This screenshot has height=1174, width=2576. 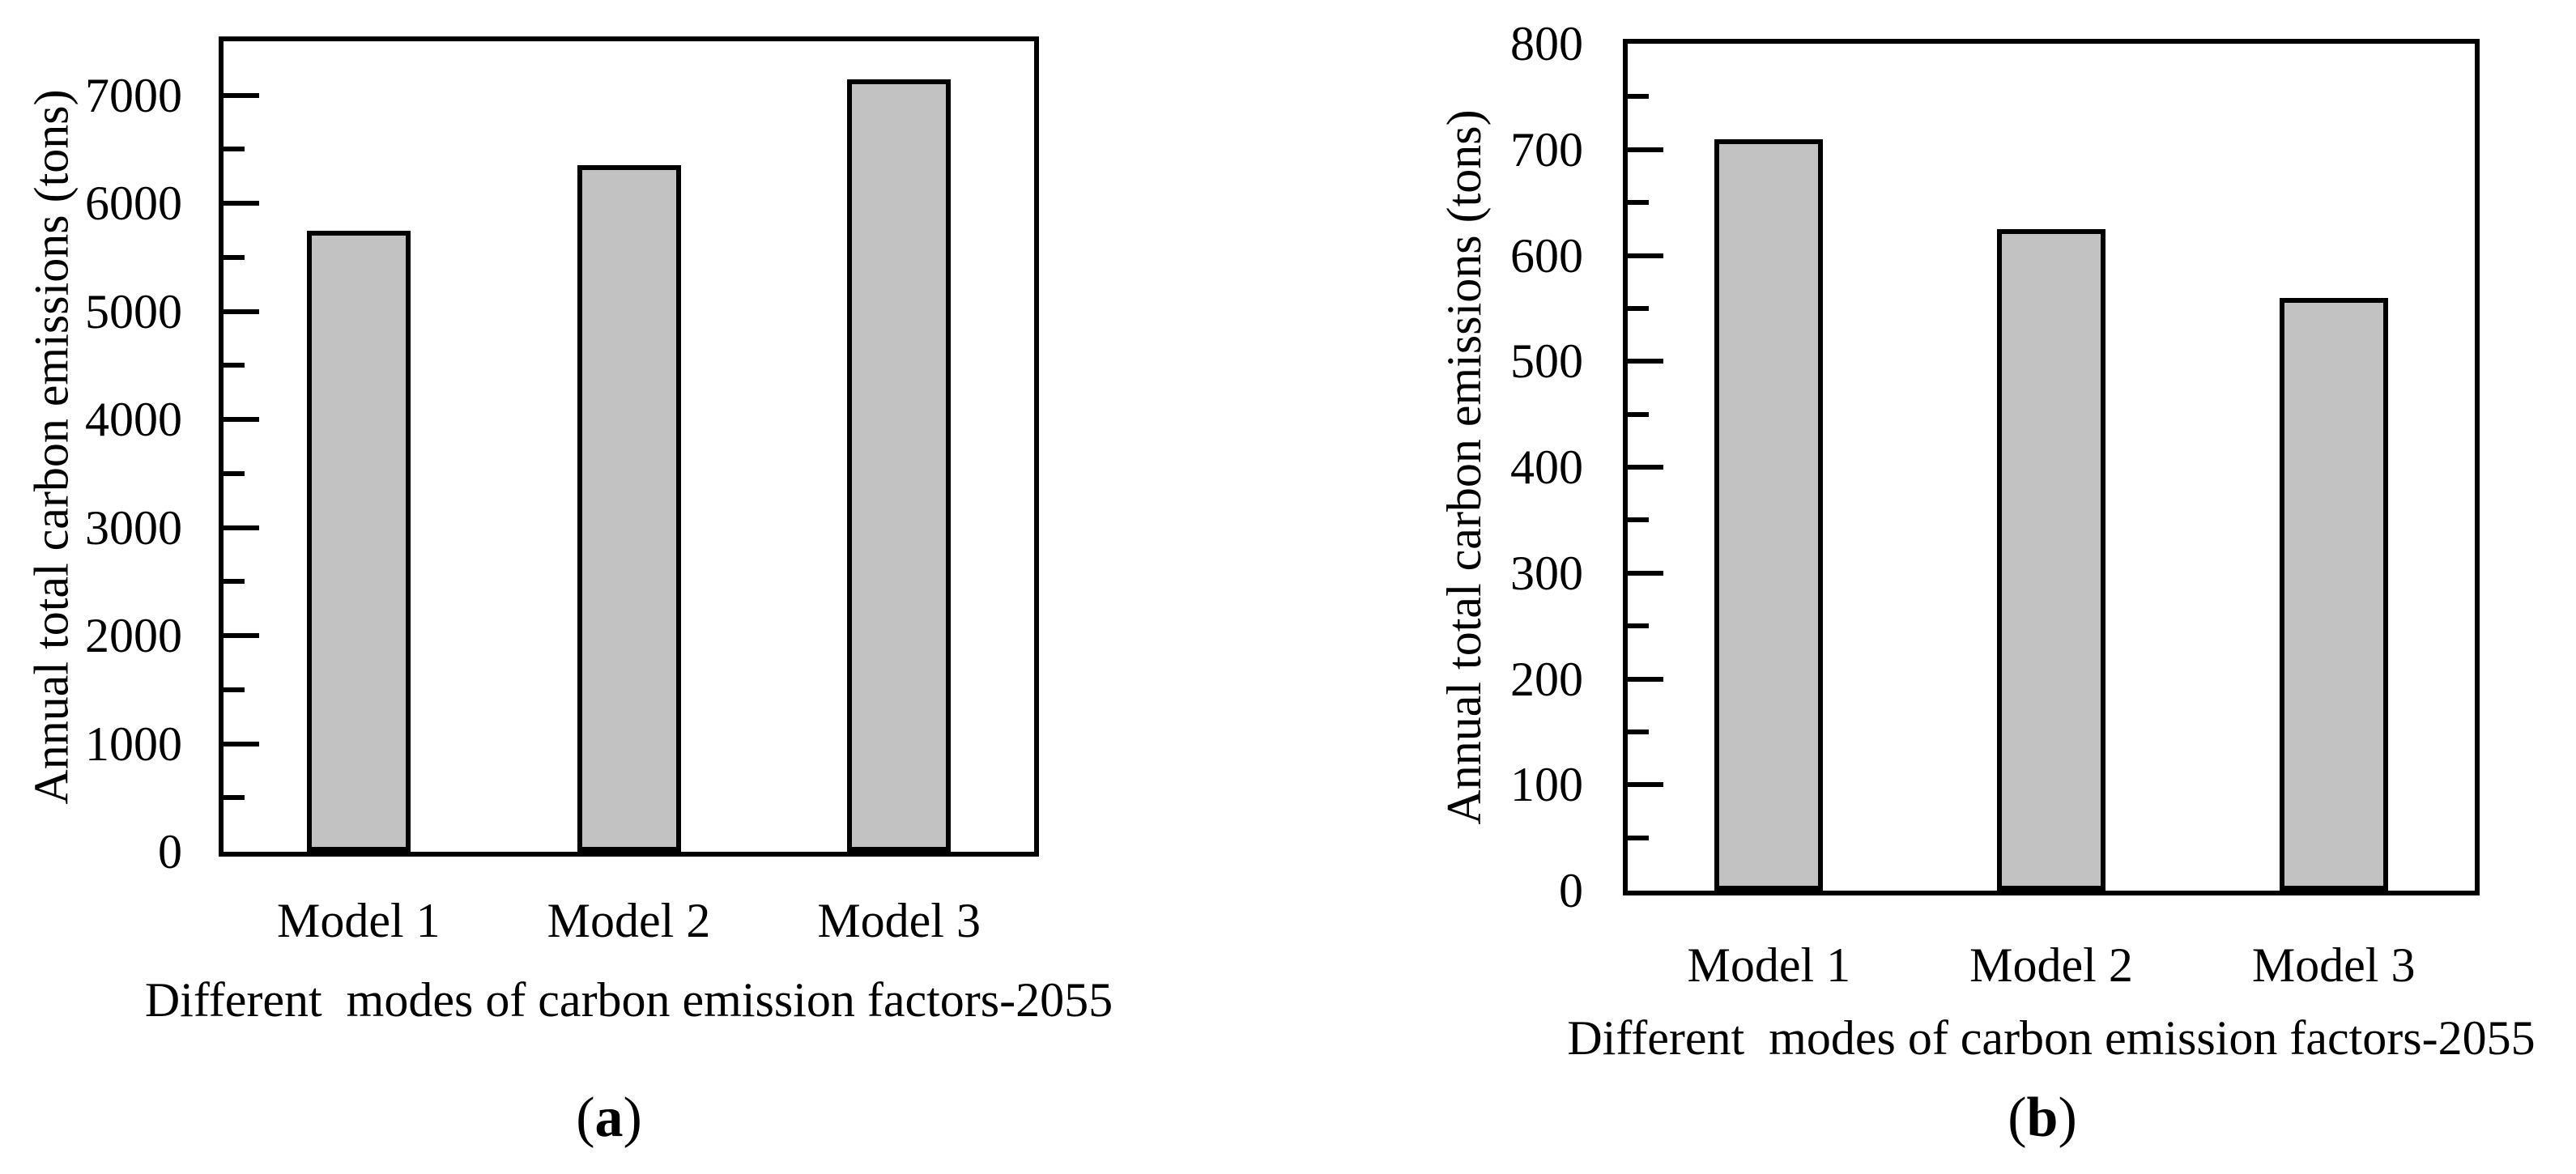 I want to click on caption-b-open-paren: (, so click(x=2017, y=1118).